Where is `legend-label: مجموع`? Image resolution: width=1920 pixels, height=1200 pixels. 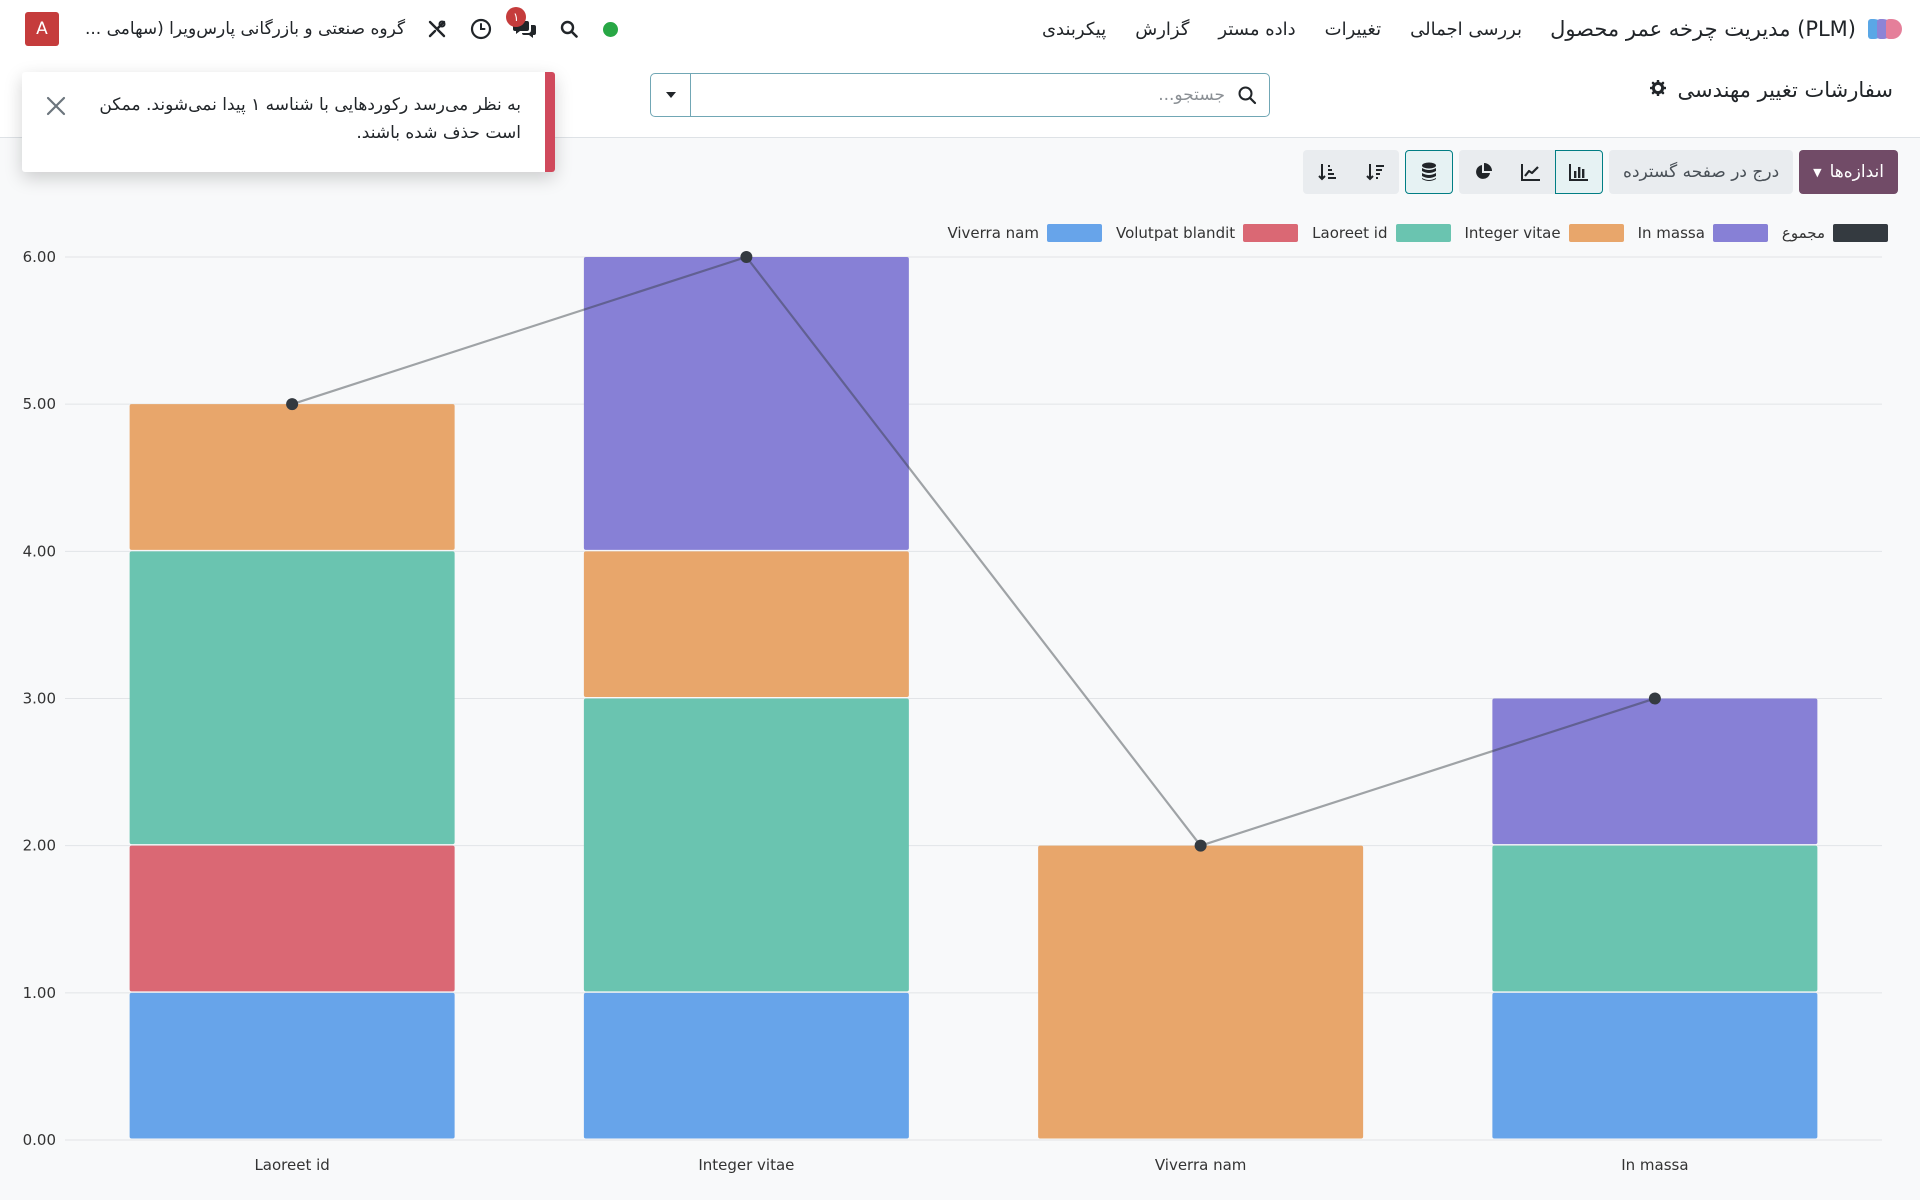
legend-label: مجموع is located at coordinates (1803, 233).